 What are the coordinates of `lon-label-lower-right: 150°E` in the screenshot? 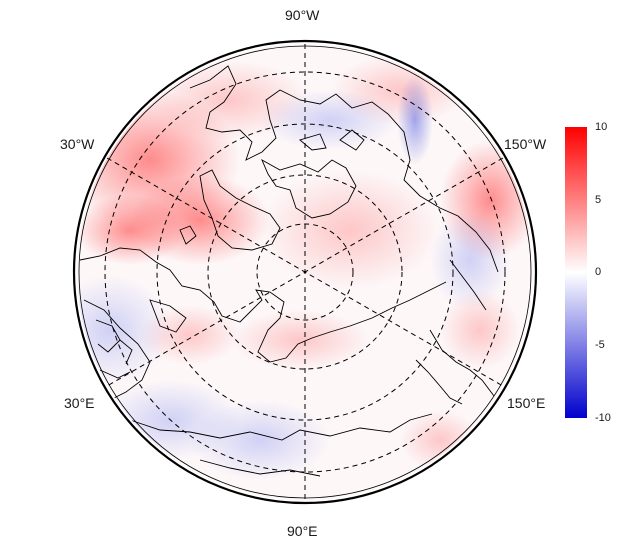 It's located at (526, 403).